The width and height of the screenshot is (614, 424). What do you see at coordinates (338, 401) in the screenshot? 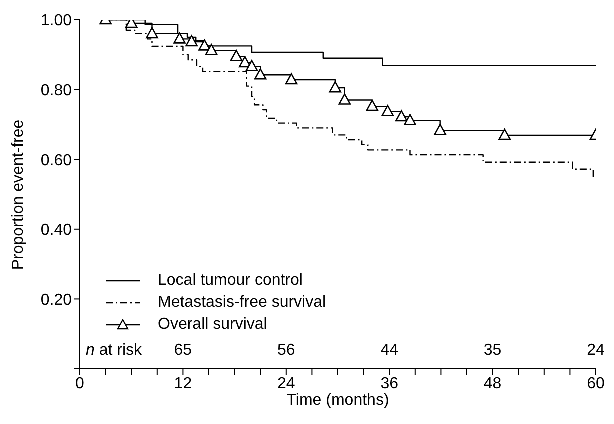
I see `x-axis-title: Time (months)` at bounding box center [338, 401].